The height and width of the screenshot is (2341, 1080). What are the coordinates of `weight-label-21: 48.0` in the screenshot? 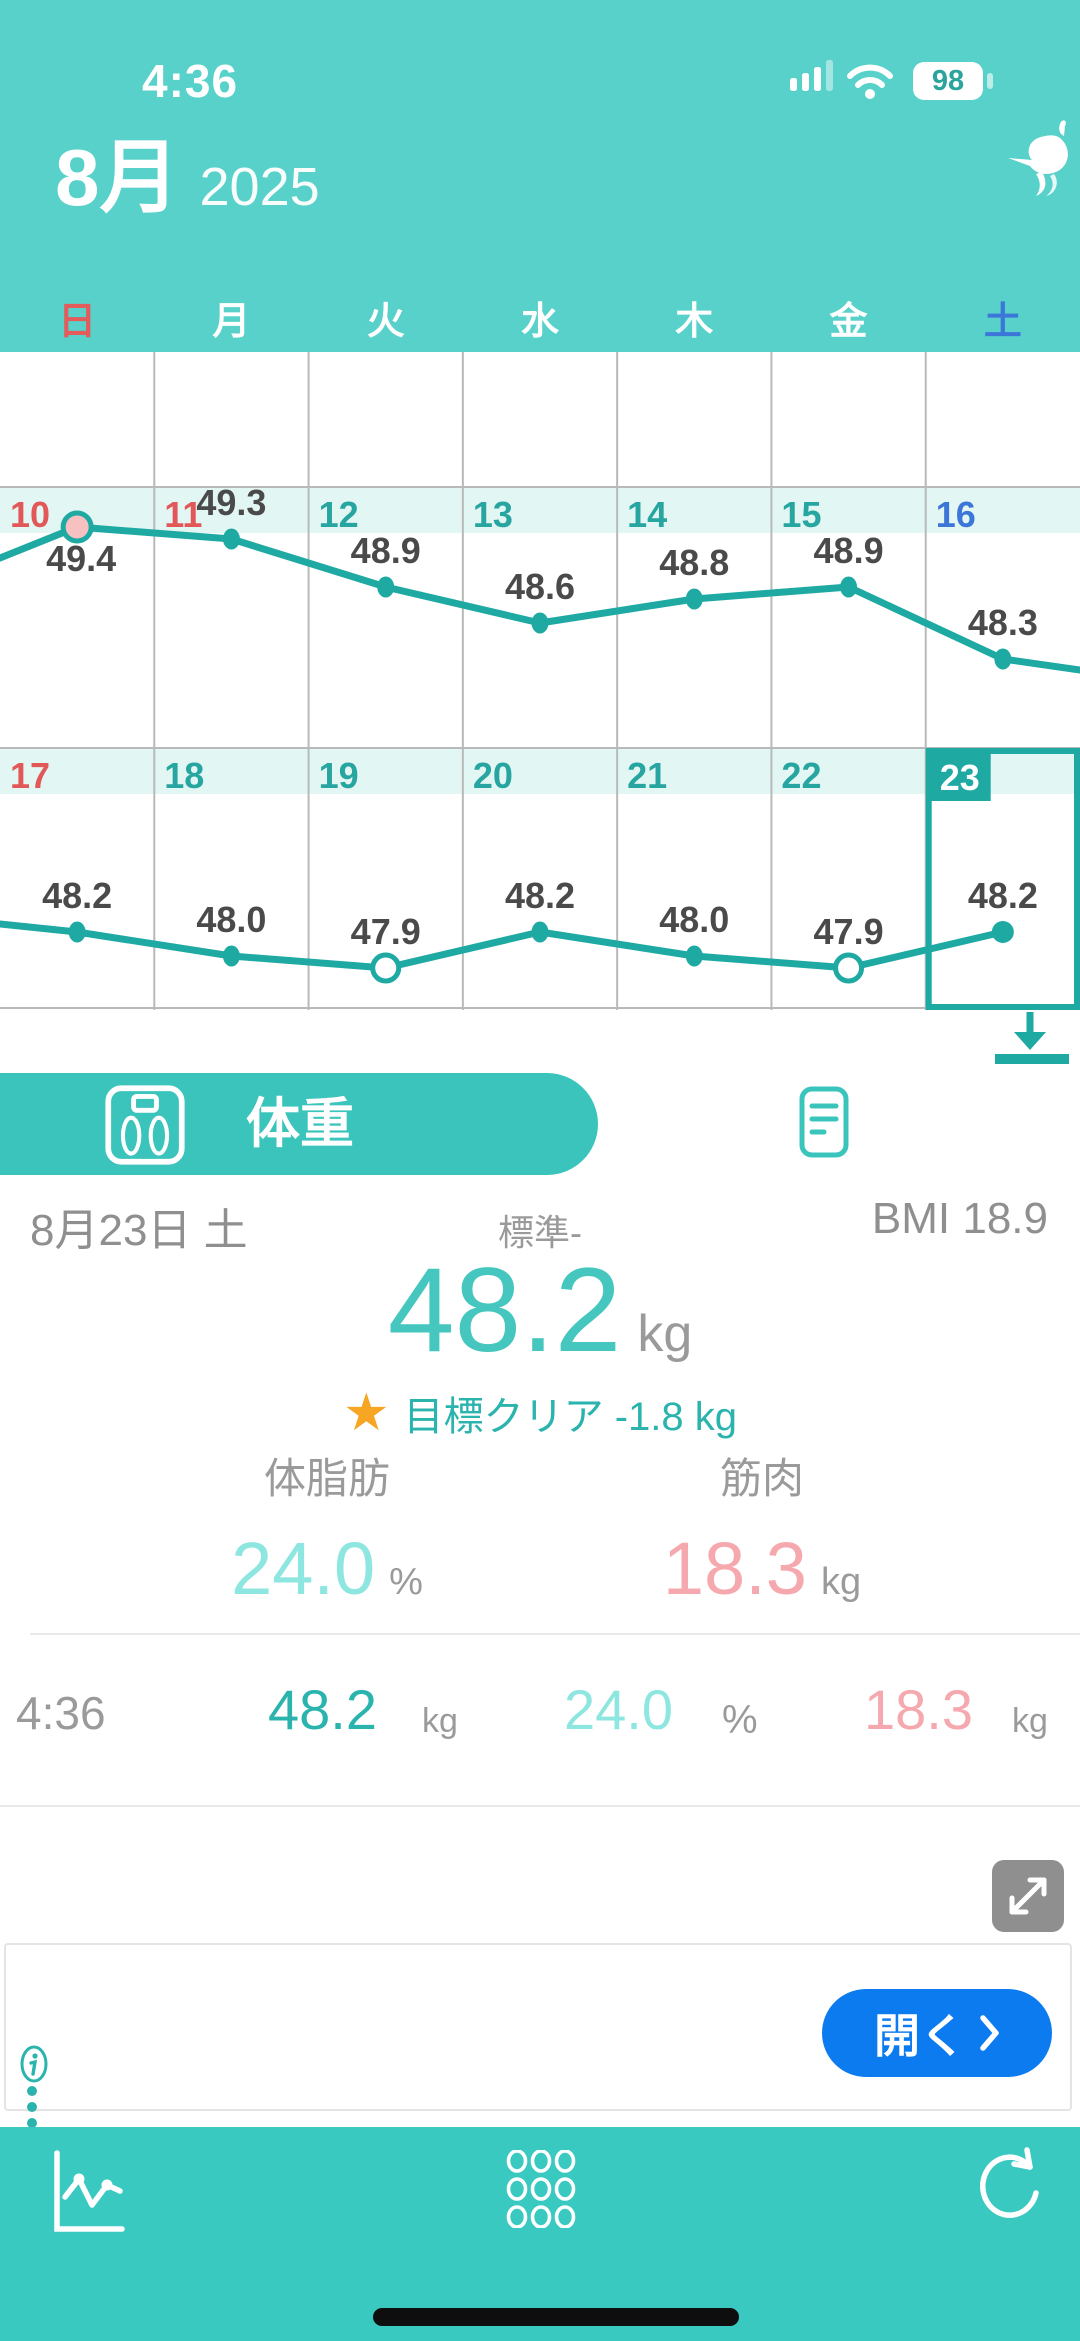 It's located at (694, 919).